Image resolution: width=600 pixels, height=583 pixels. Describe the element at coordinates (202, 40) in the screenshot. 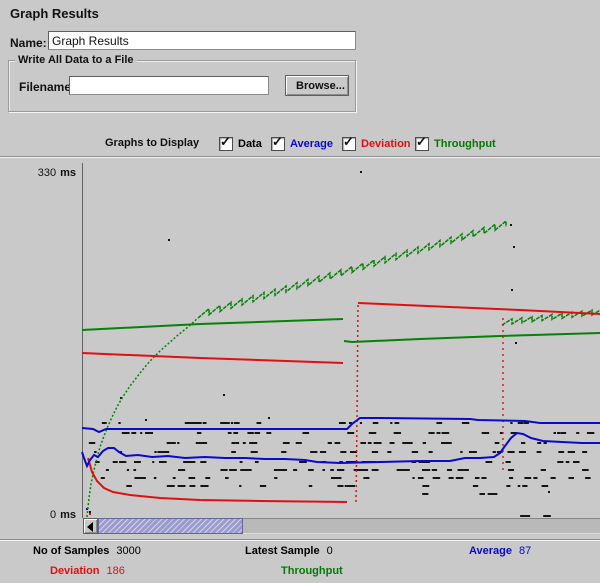

I see `name-input` at that location.